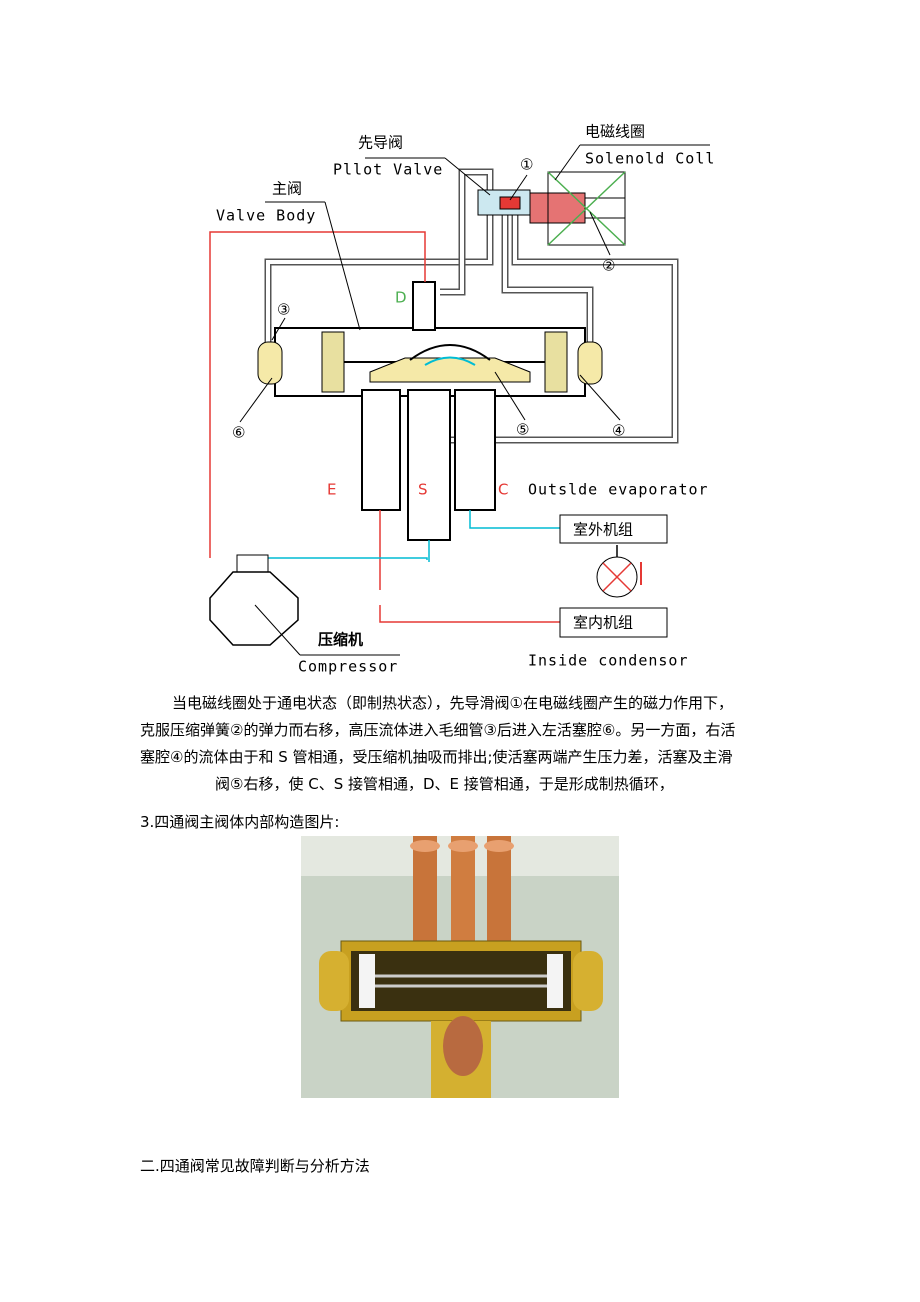 The height and width of the screenshot is (1302, 920). What do you see at coordinates (618, 490) in the screenshot?
I see `label: Outslde evaporator` at bounding box center [618, 490].